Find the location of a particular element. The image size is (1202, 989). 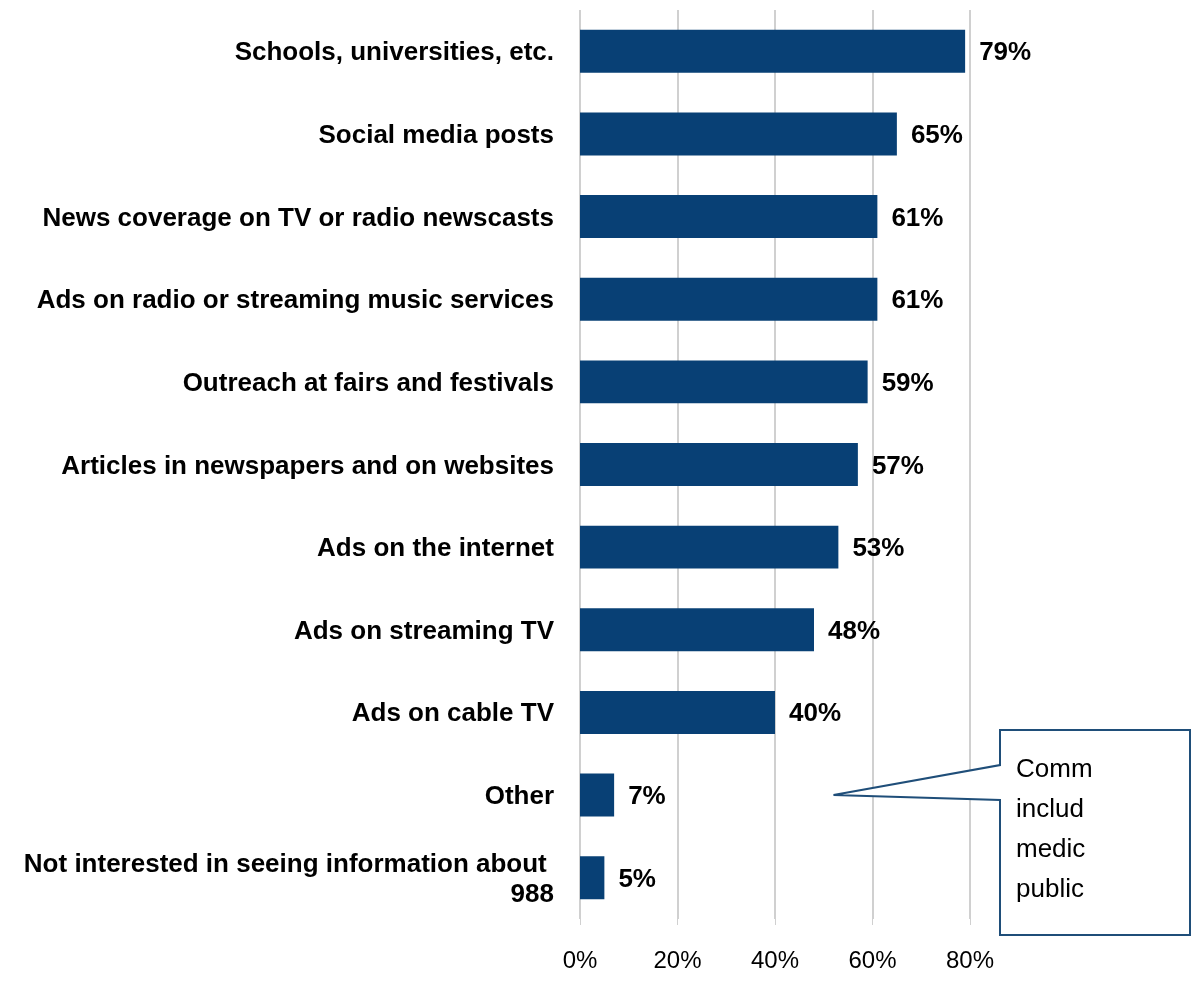

data-label: 48% is located at coordinates (854, 629).